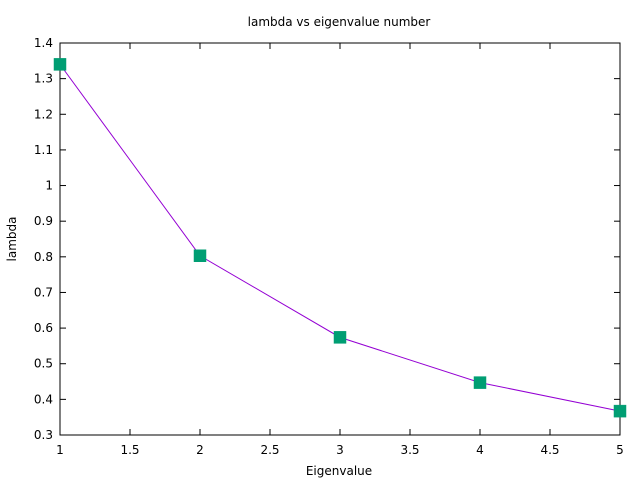 This screenshot has height=480, width=640. I want to click on x-tick-label: 4.5, so click(549, 450).